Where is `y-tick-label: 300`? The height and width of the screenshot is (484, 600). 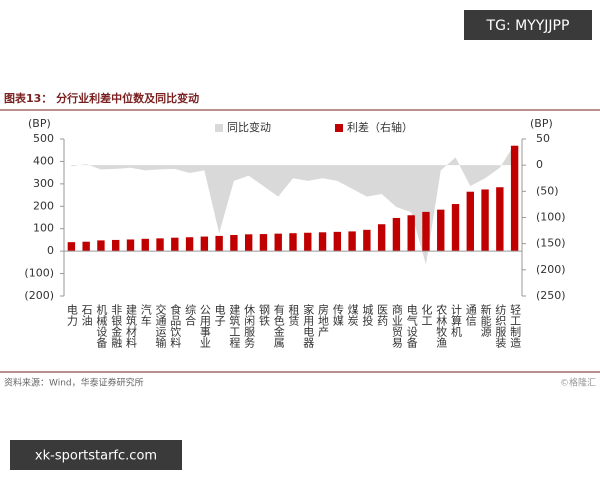
y-tick-label: 300 is located at coordinates (43, 183).